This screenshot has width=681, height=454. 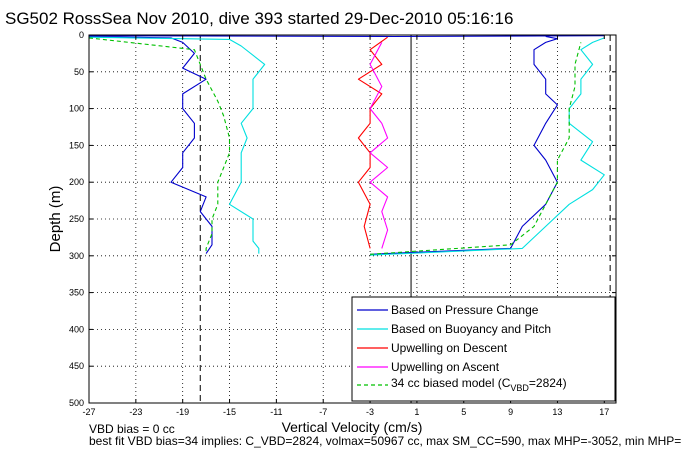 What do you see at coordinates (229, 412) in the screenshot?
I see `x-tick-label: -15` at bounding box center [229, 412].